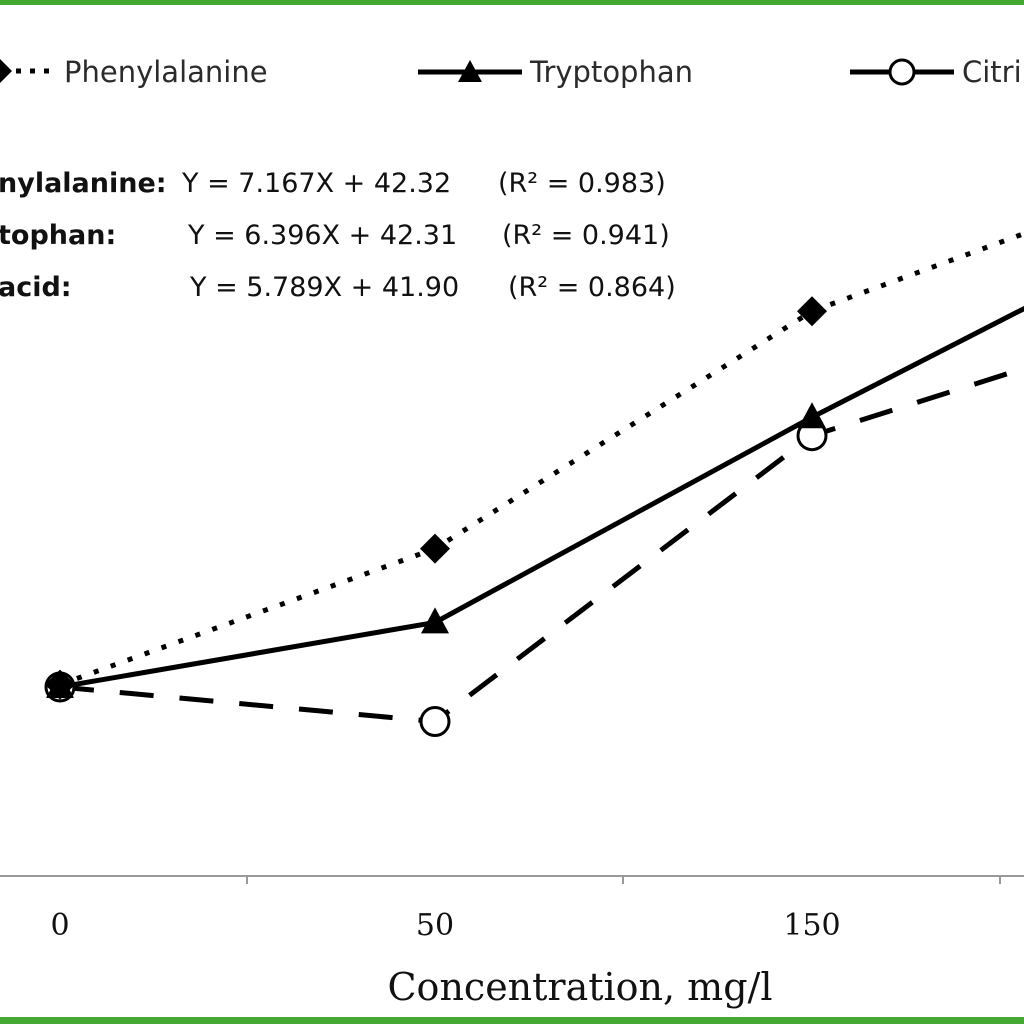 This screenshot has height=1024, width=1024. I want to click on equation-text-citric-acid: Y = 5.789X + 41.90, so click(324, 287).